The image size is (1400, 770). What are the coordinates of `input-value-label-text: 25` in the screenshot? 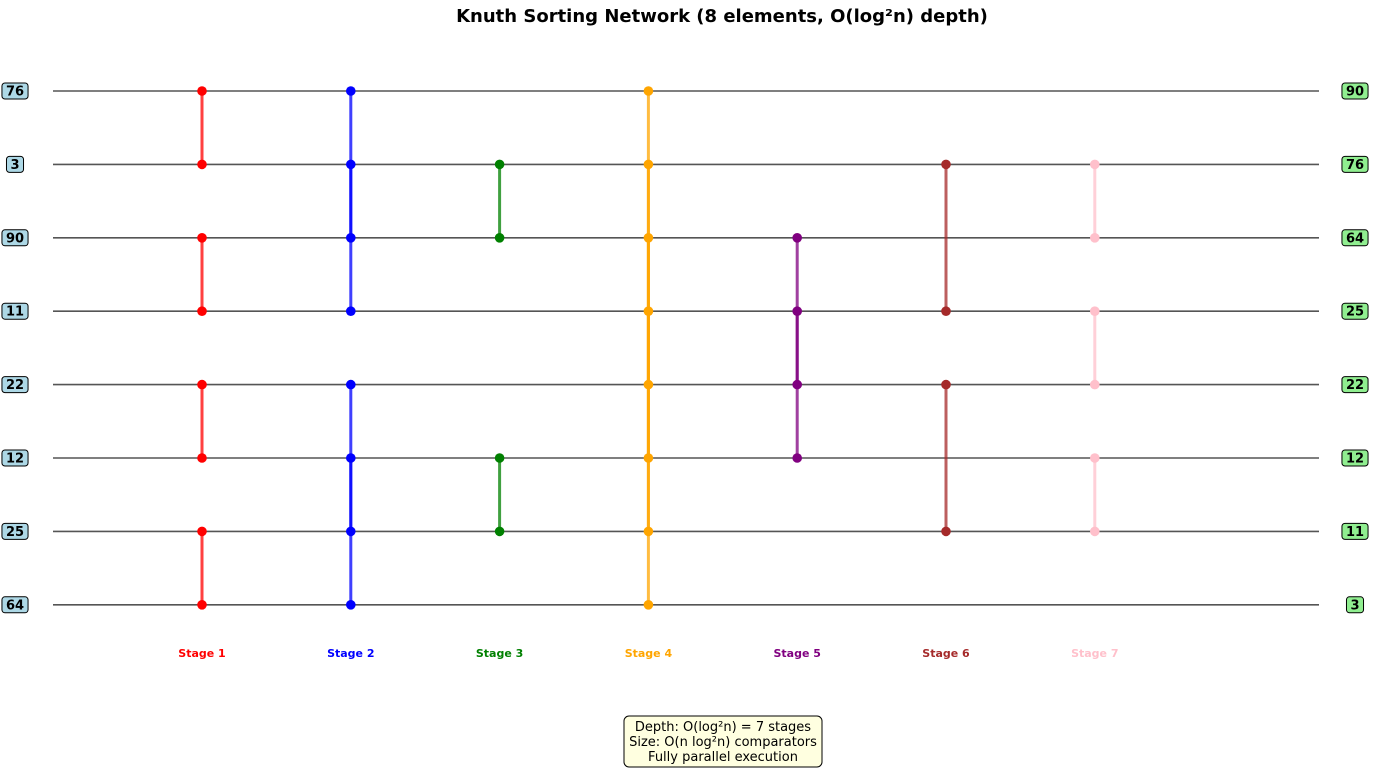 It's located at (15, 532).